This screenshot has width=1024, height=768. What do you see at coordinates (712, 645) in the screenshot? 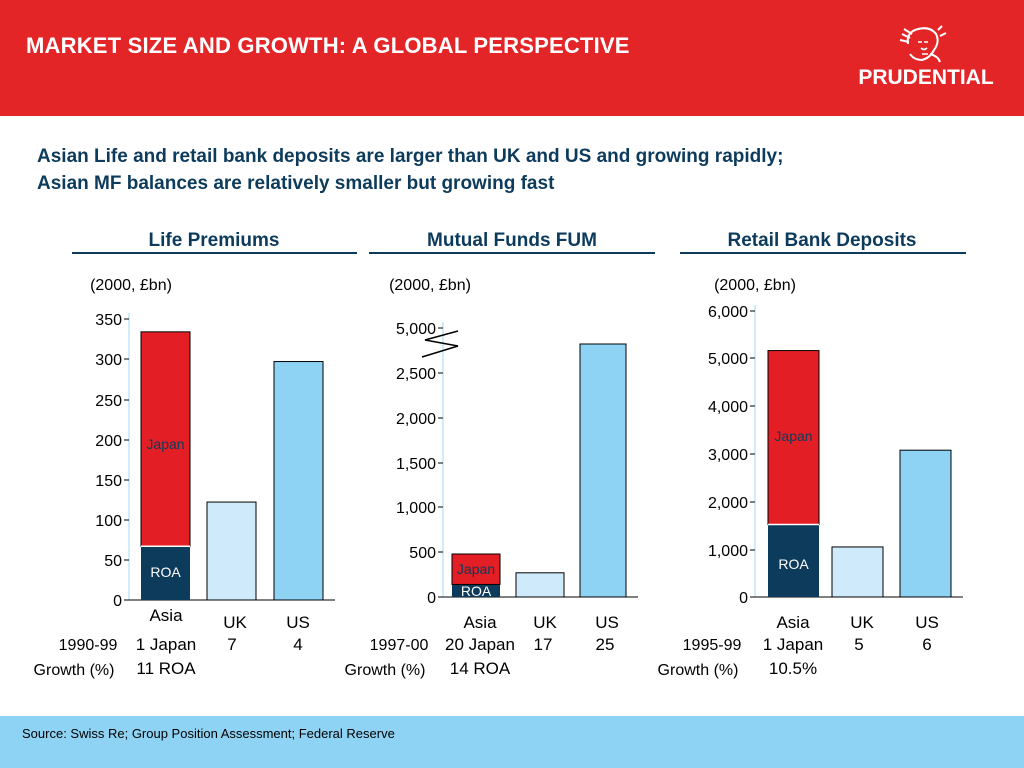
I see `growth-period-label: 1995-99` at bounding box center [712, 645].